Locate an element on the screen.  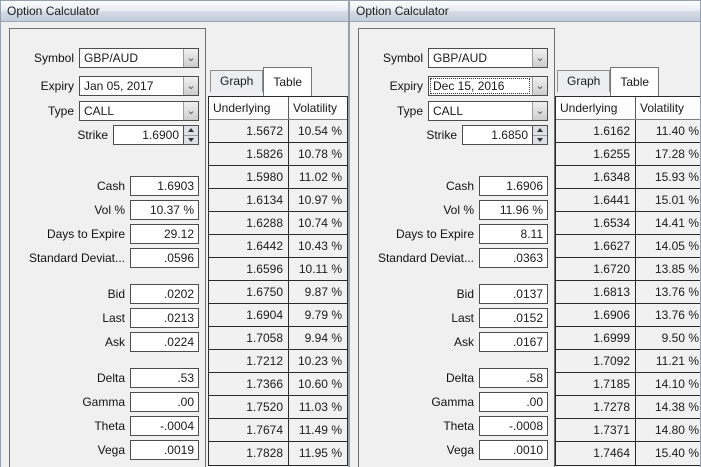
table-row: 1.7371 14.80 % is located at coordinates (628, 430).